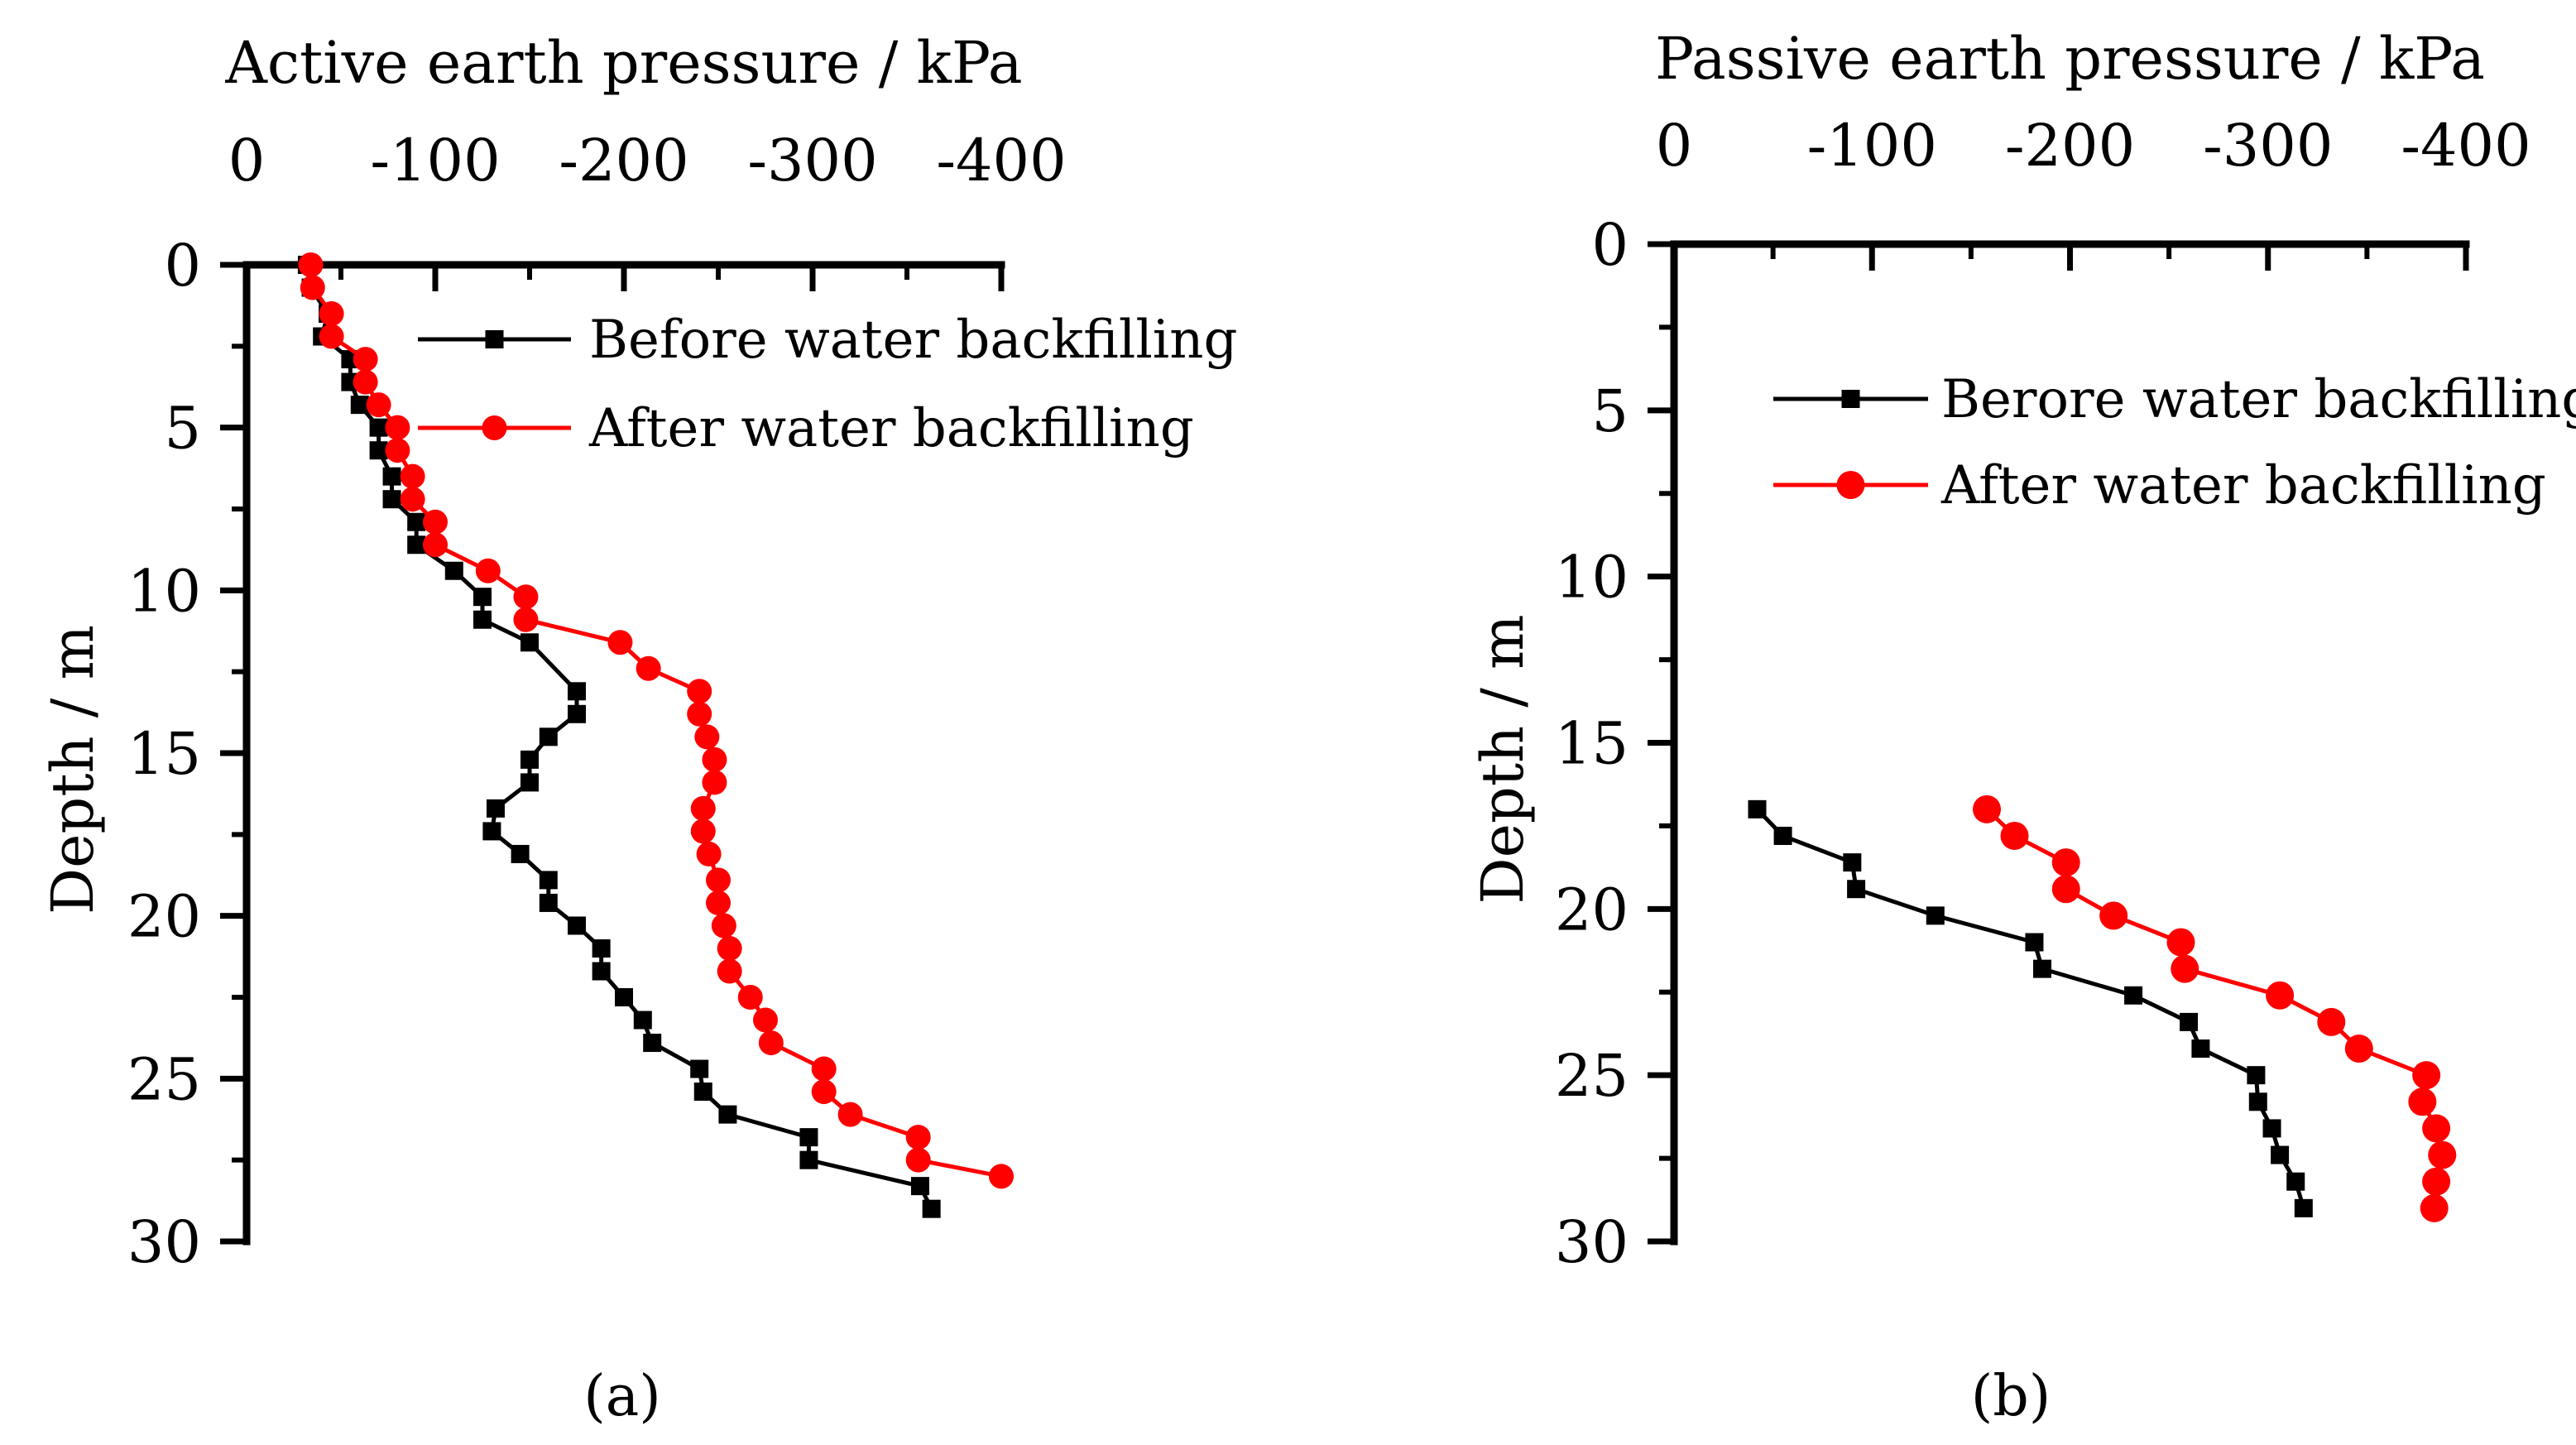  Describe the element at coordinates (913, 340) in the screenshot. I see `legend-label: Before water backfilling` at that location.